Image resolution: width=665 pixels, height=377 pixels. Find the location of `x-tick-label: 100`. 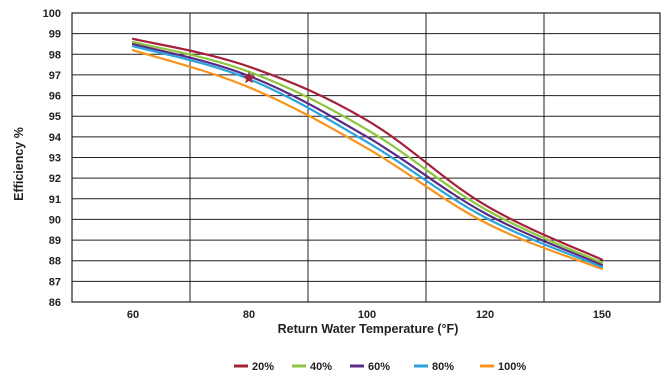

x-tick-label: 100 is located at coordinates (367, 315).